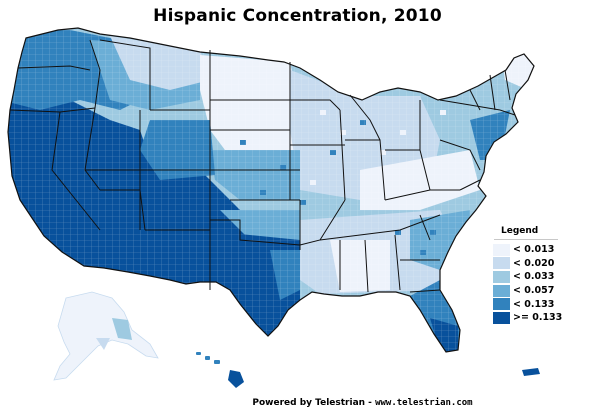 The width and height of the screenshot is (595, 417). Describe the element at coordinates (534, 263) in the screenshot. I see `legend-label: < 0.020` at that location.